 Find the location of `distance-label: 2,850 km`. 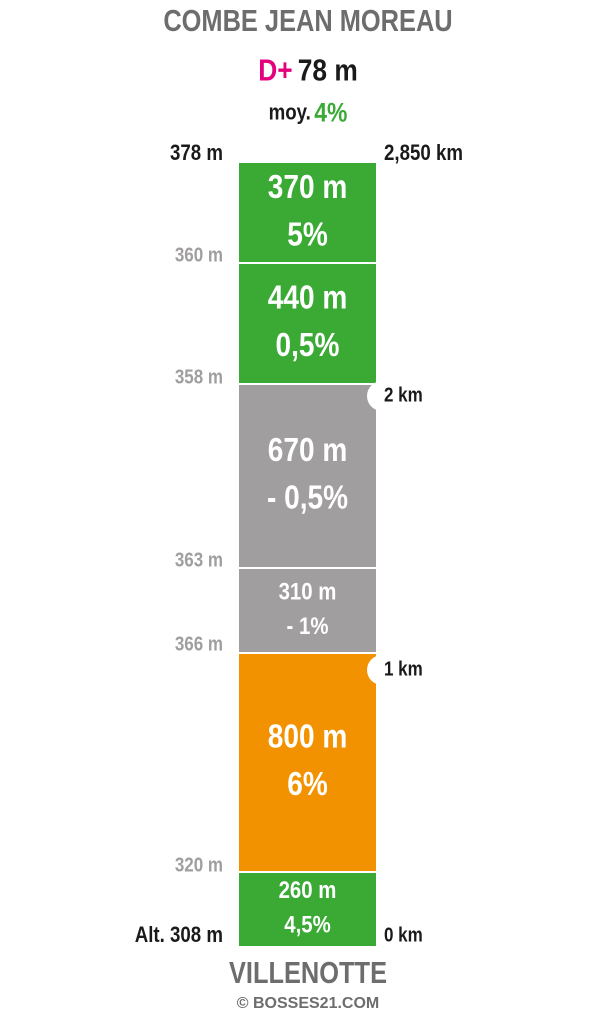

distance-label: 2,850 km is located at coordinates (423, 153).